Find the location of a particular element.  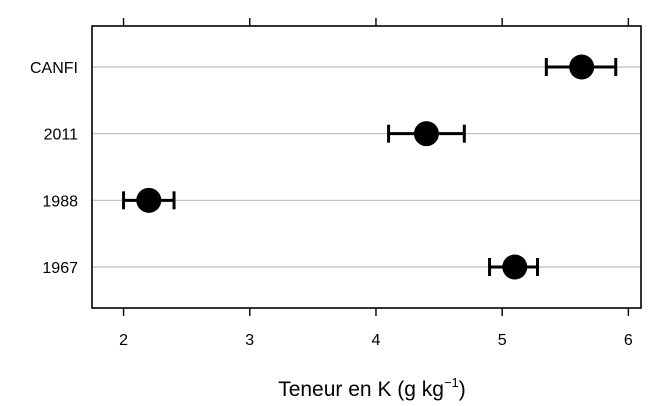

point-canfi is located at coordinates (582, 67).